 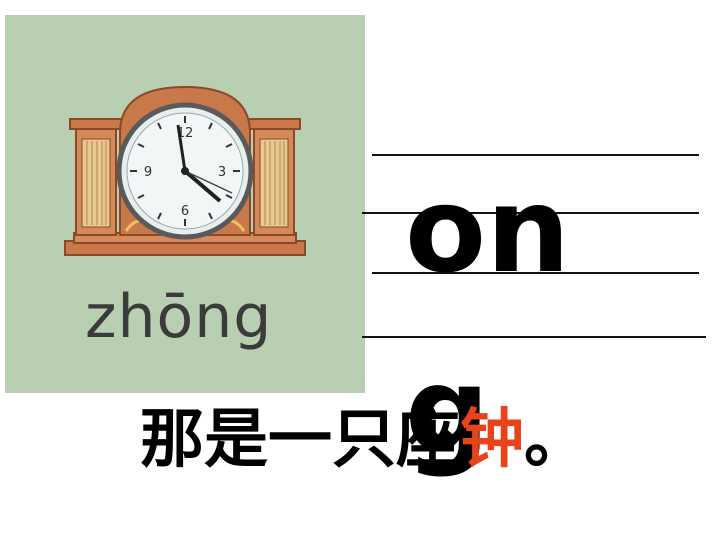 I want to click on clock-numeral-3: 3, so click(x=222, y=172).